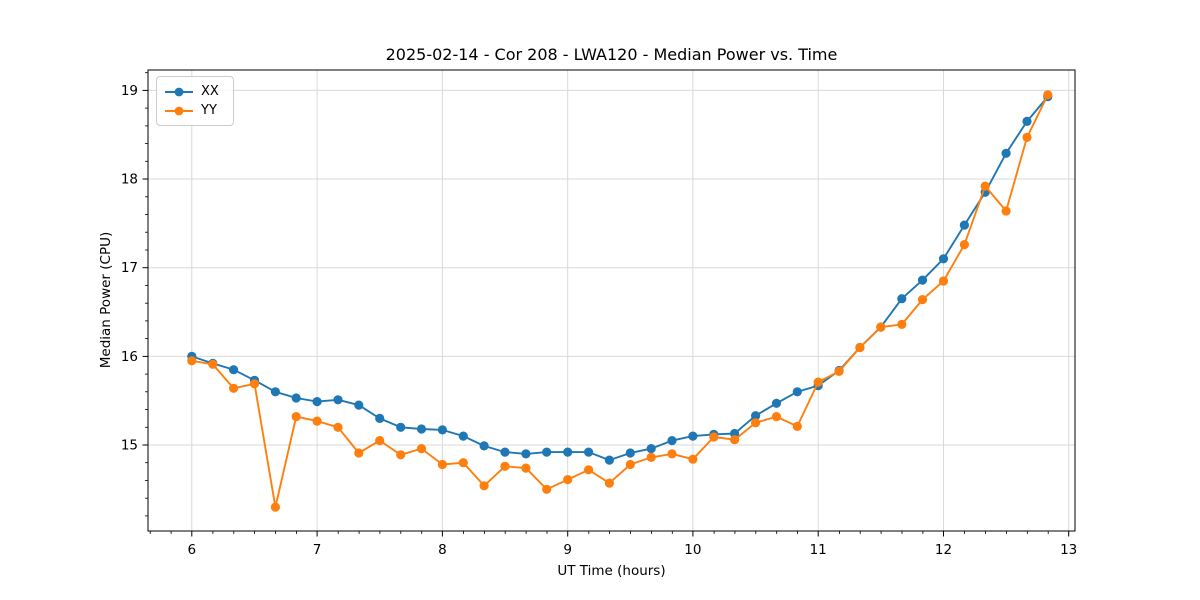  I want to click on svg-text: 16, so click(129, 357).